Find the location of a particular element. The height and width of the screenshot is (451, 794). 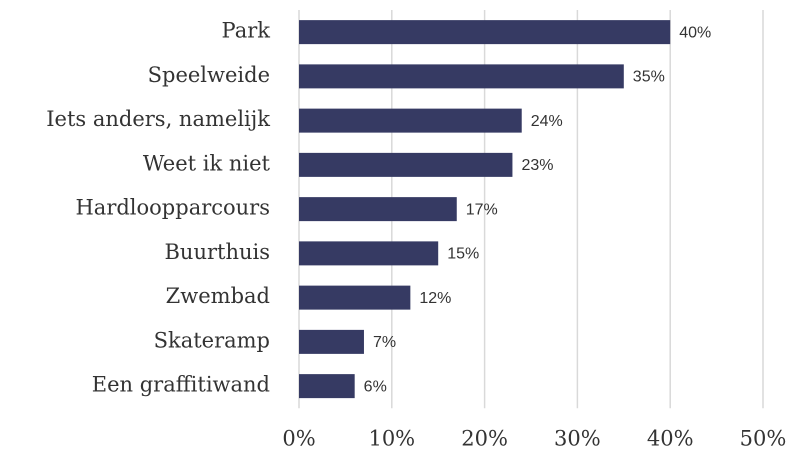

y-tick-label: Buurthuis is located at coordinates (217, 252).